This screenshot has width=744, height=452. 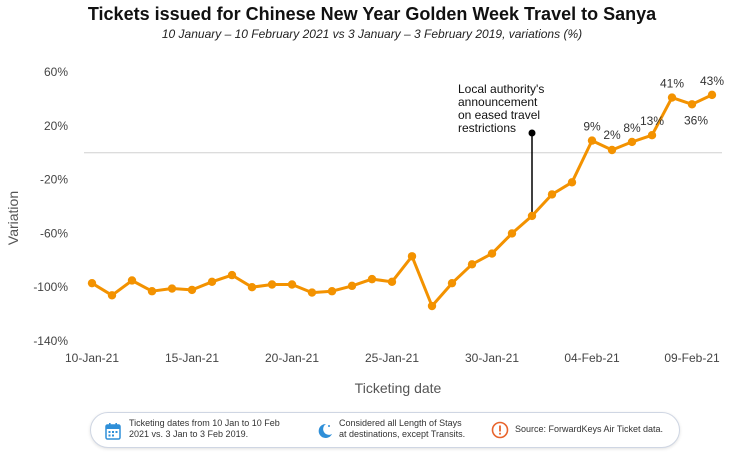 What do you see at coordinates (50, 341) in the screenshot?
I see `y-tick-label: -140%` at bounding box center [50, 341].